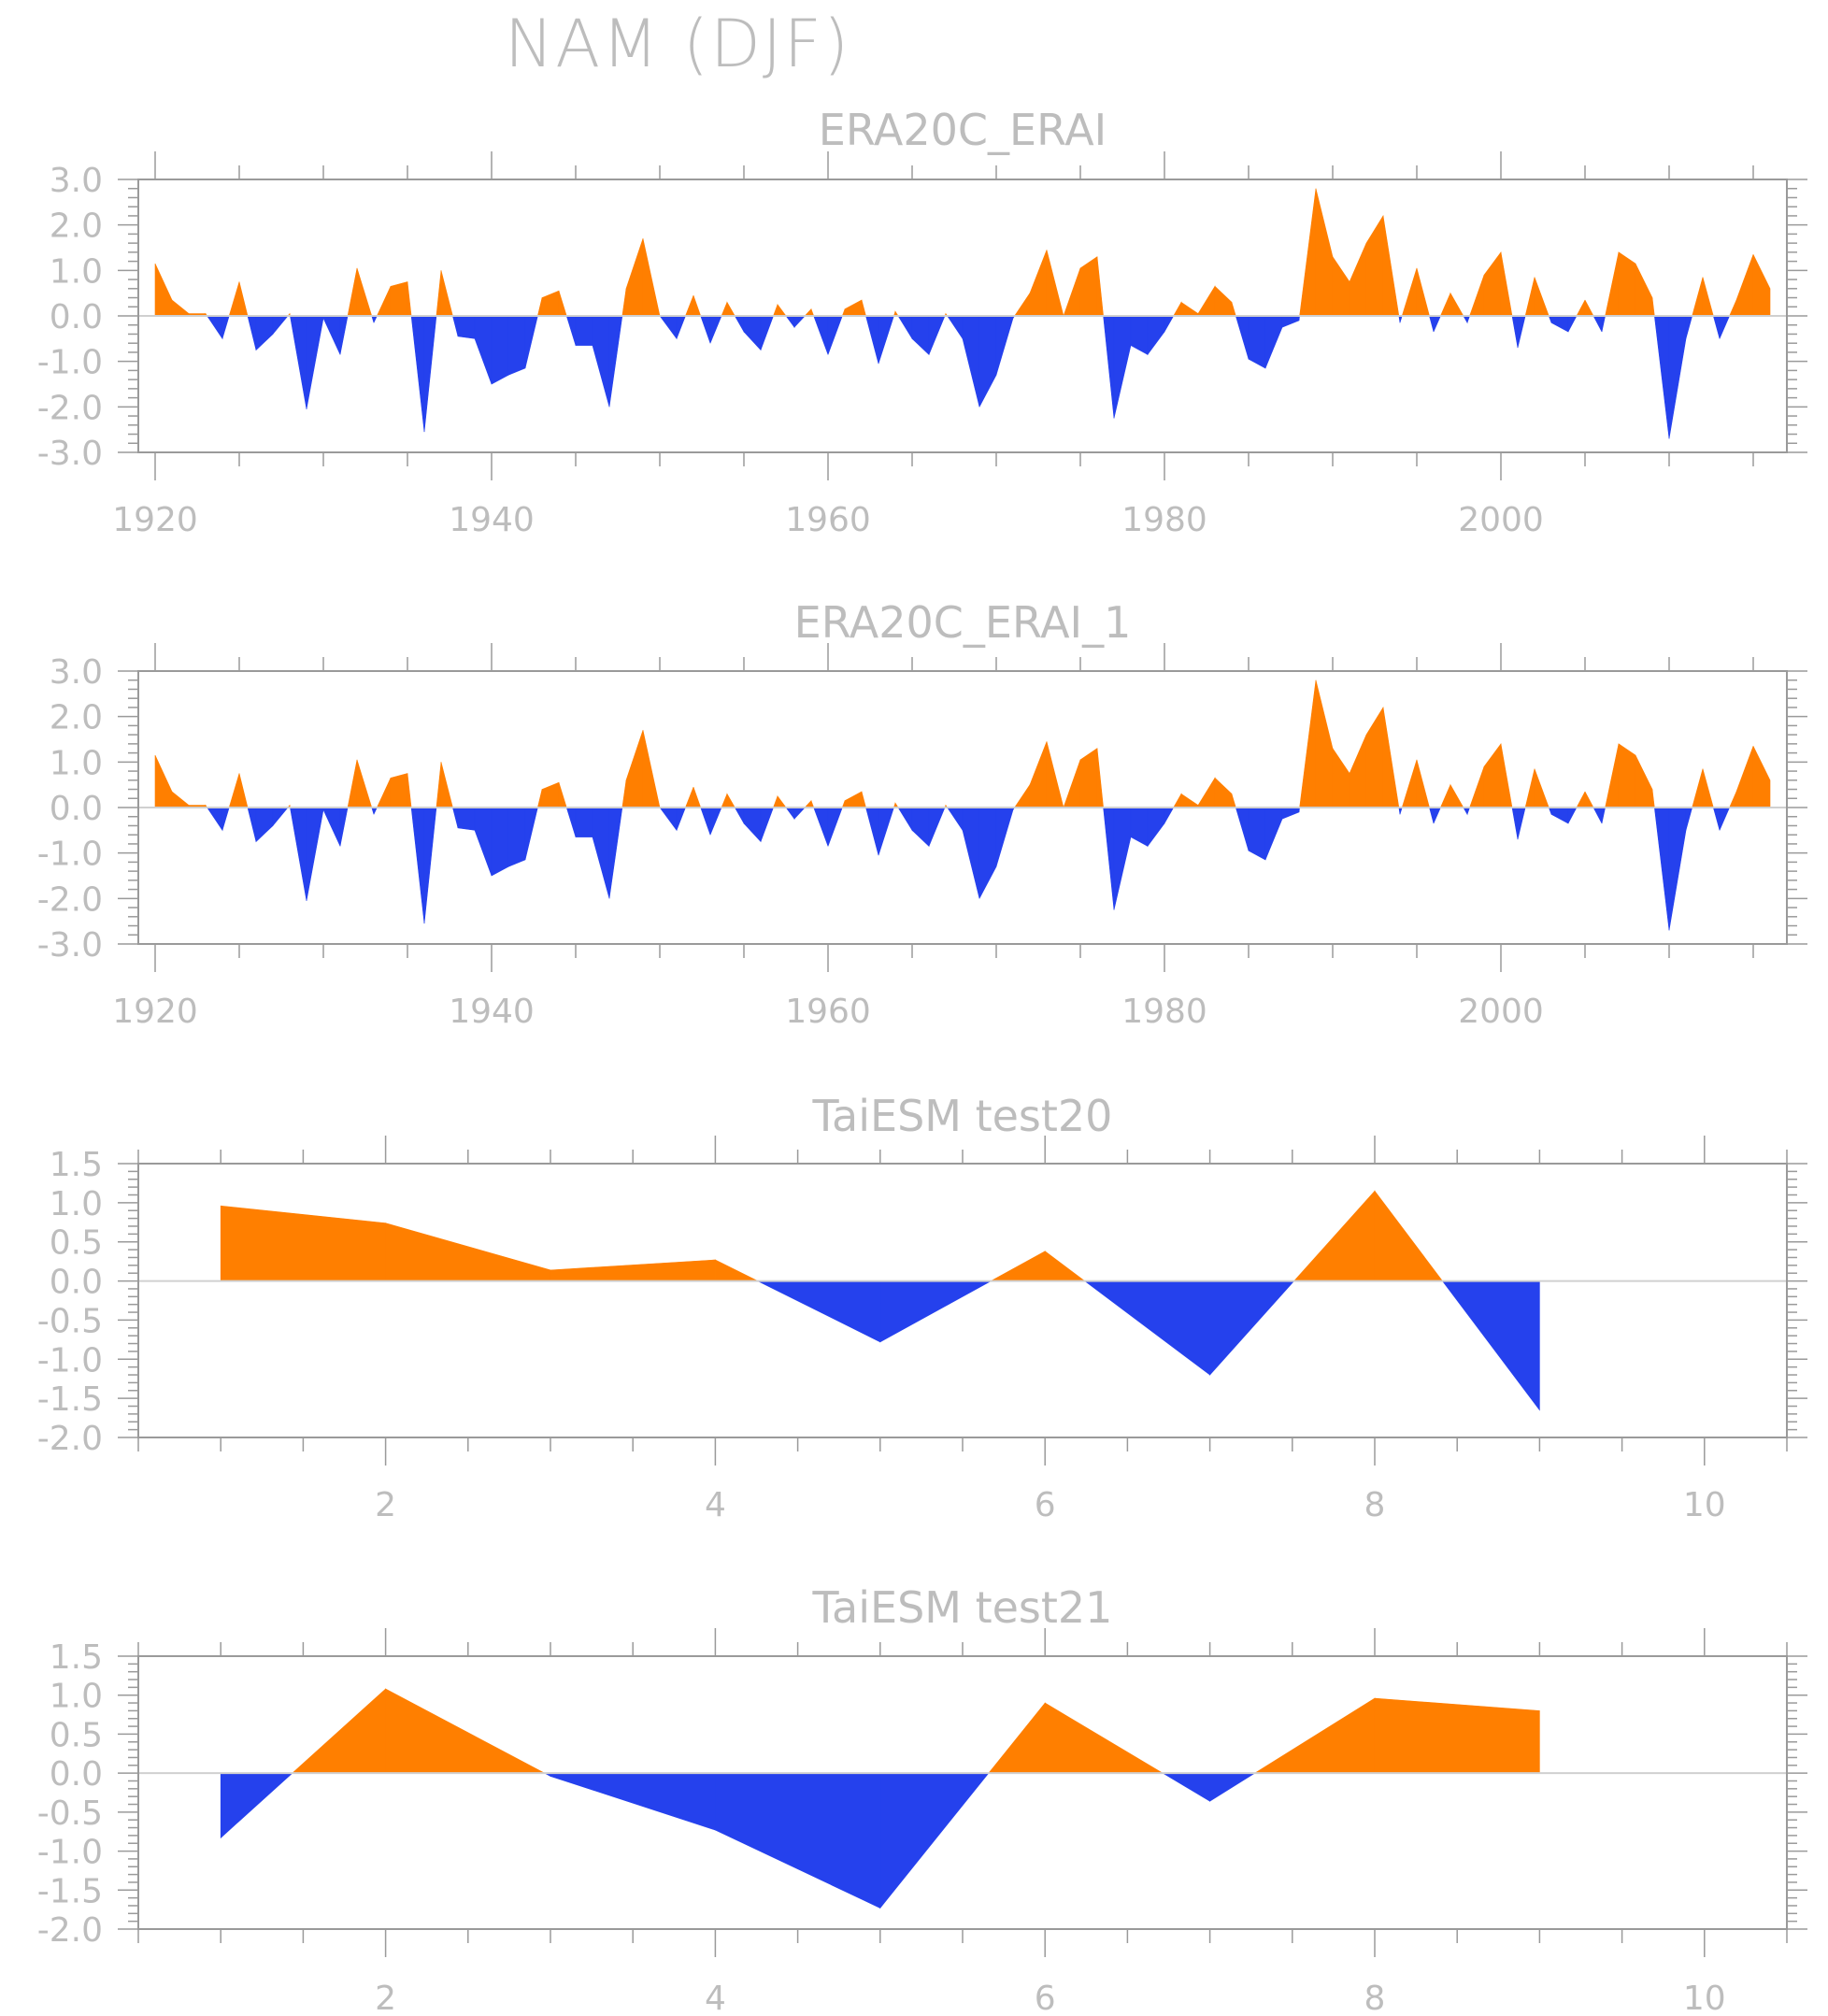  What do you see at coordinates (492, 520) in the screenshot?
I see `x-tick-label: 1940` at bounding box center [492, 520].